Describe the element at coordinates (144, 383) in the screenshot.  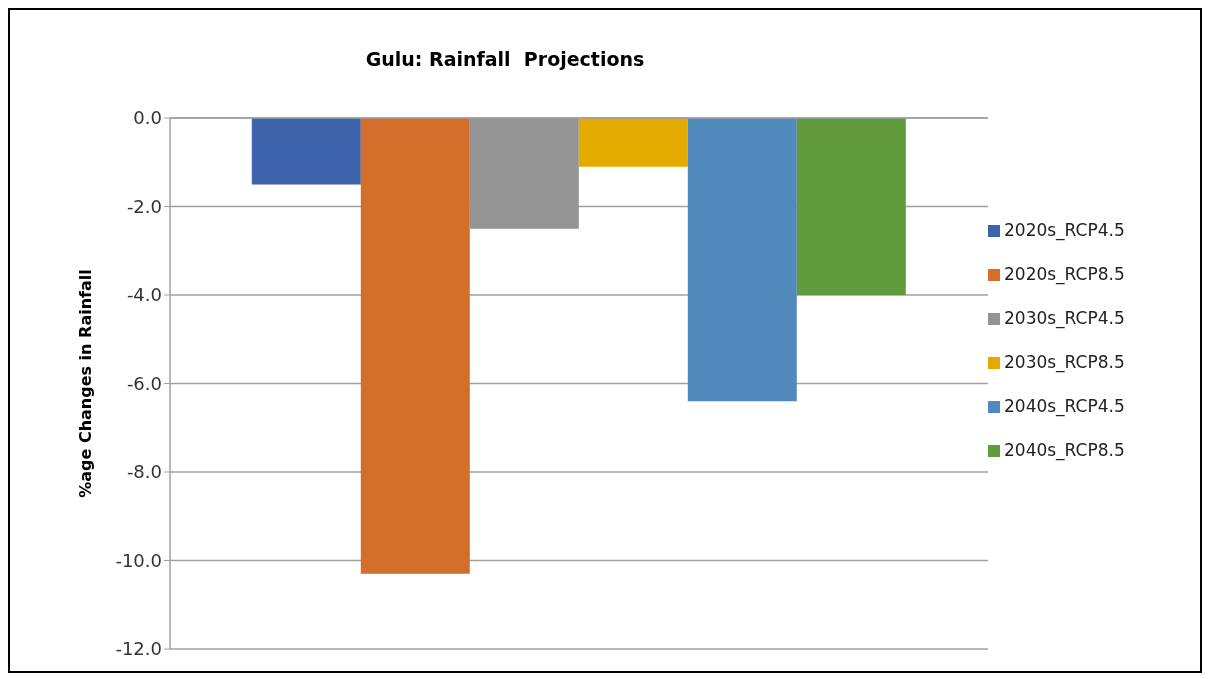
I see `y-tick-label: -6.0` at that location.